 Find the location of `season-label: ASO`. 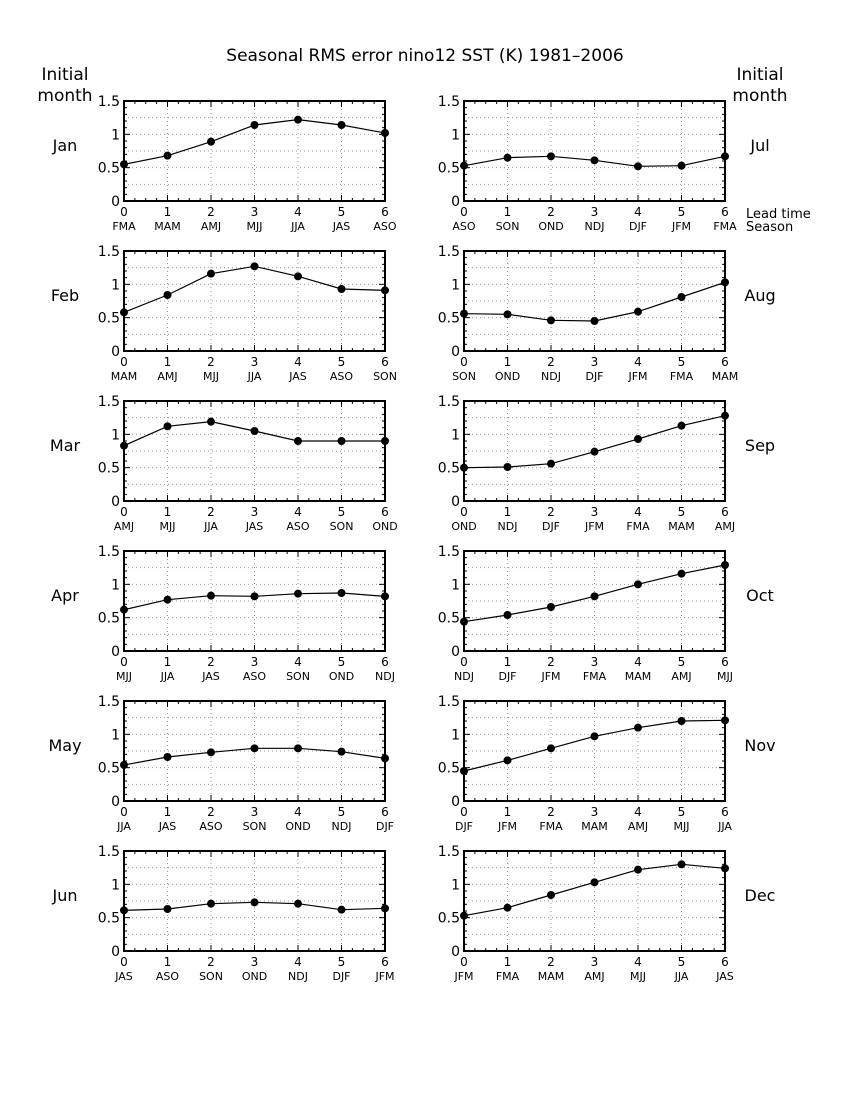

season-label: ASO is located at coordinates (211, 826).